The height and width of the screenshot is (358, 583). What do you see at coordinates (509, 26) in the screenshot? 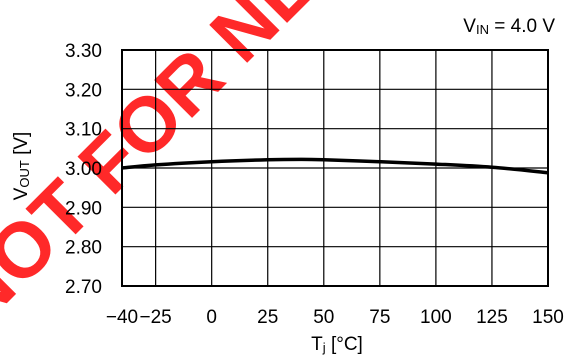
I see `condition-label: VIN = 4.0 V` at bounding box center [509, 26].